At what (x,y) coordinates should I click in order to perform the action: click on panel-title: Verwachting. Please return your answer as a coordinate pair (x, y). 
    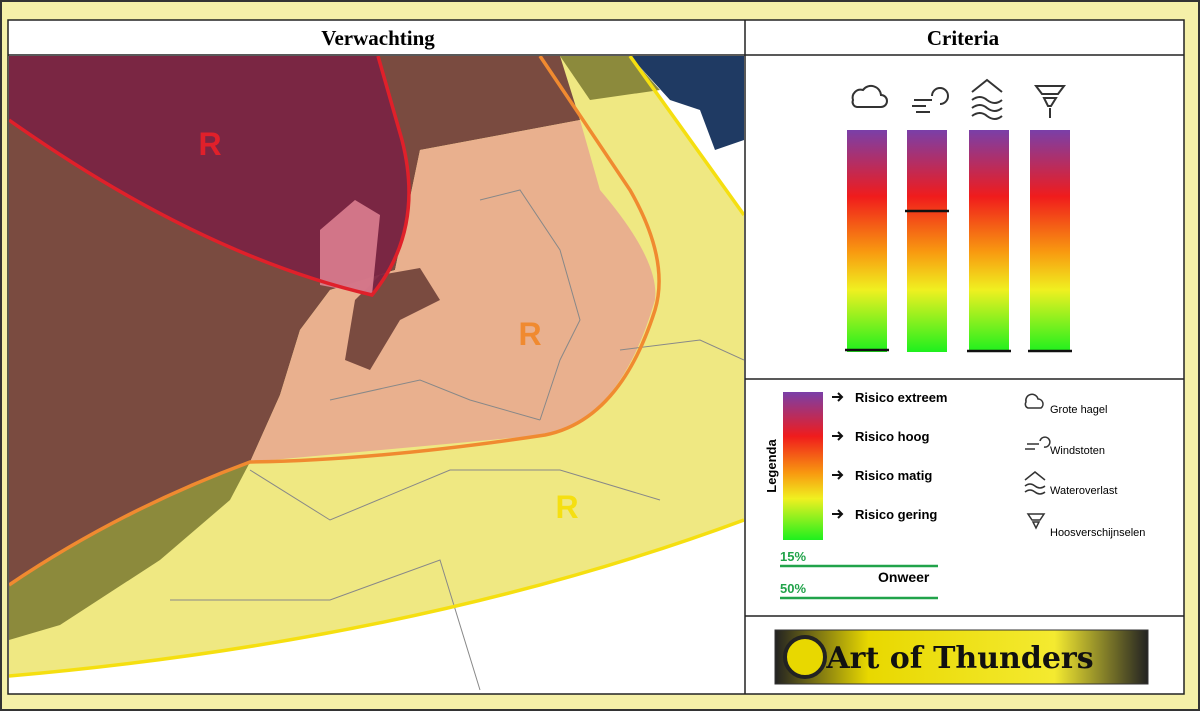
    Looking at the image, I should click on (378, 38).